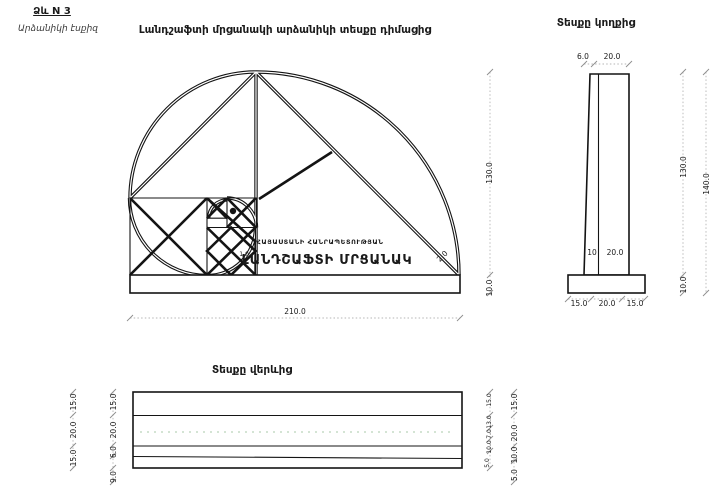 Image resolution: width=718 pixels, height=491 pixels. What do you see at coordinates (592, 252) in the screenshot?
I see `dim-label-side-bottom-offset: 10` at bounding box center [592, 252].